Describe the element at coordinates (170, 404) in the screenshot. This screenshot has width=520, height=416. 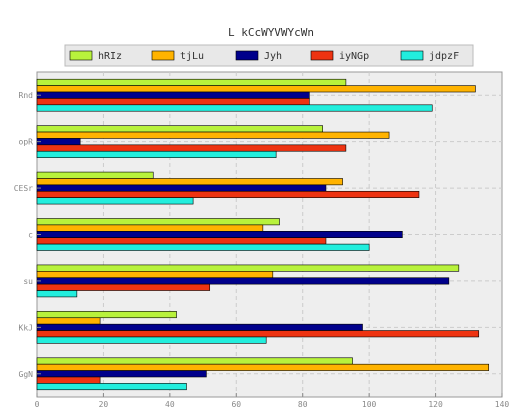
I see `x-tick-label: 40` at that location.